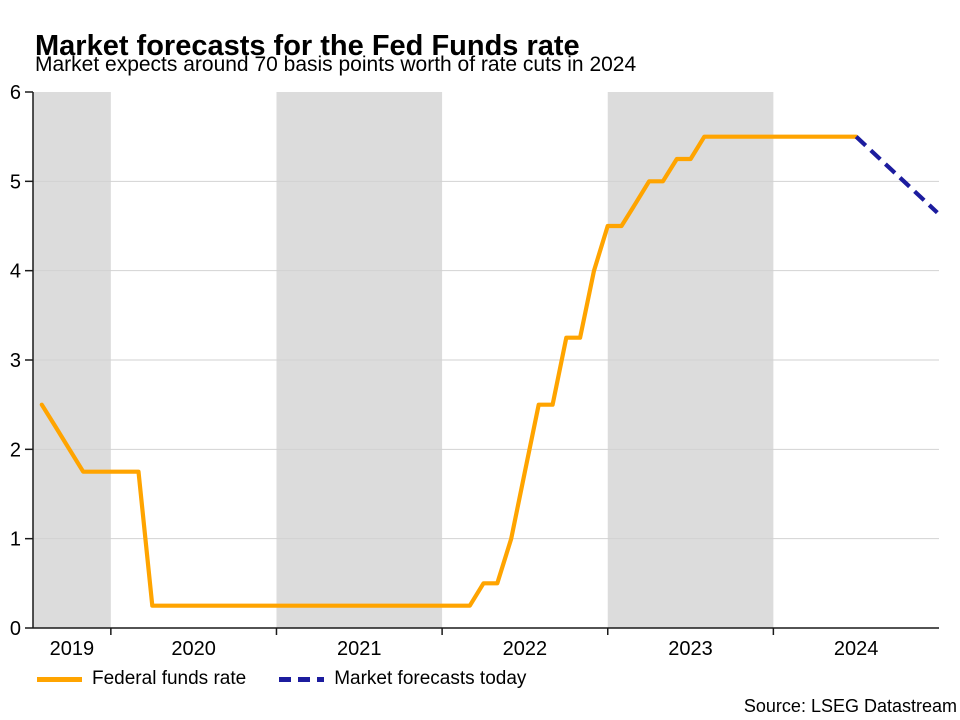 The height and width of the screenshot is (720, 960). What do you see at coordinates (169, 678) in the screenshot?
I see `legend-label-federal-funds-rate: Federal funds rate` at bounding box center [169, 678].